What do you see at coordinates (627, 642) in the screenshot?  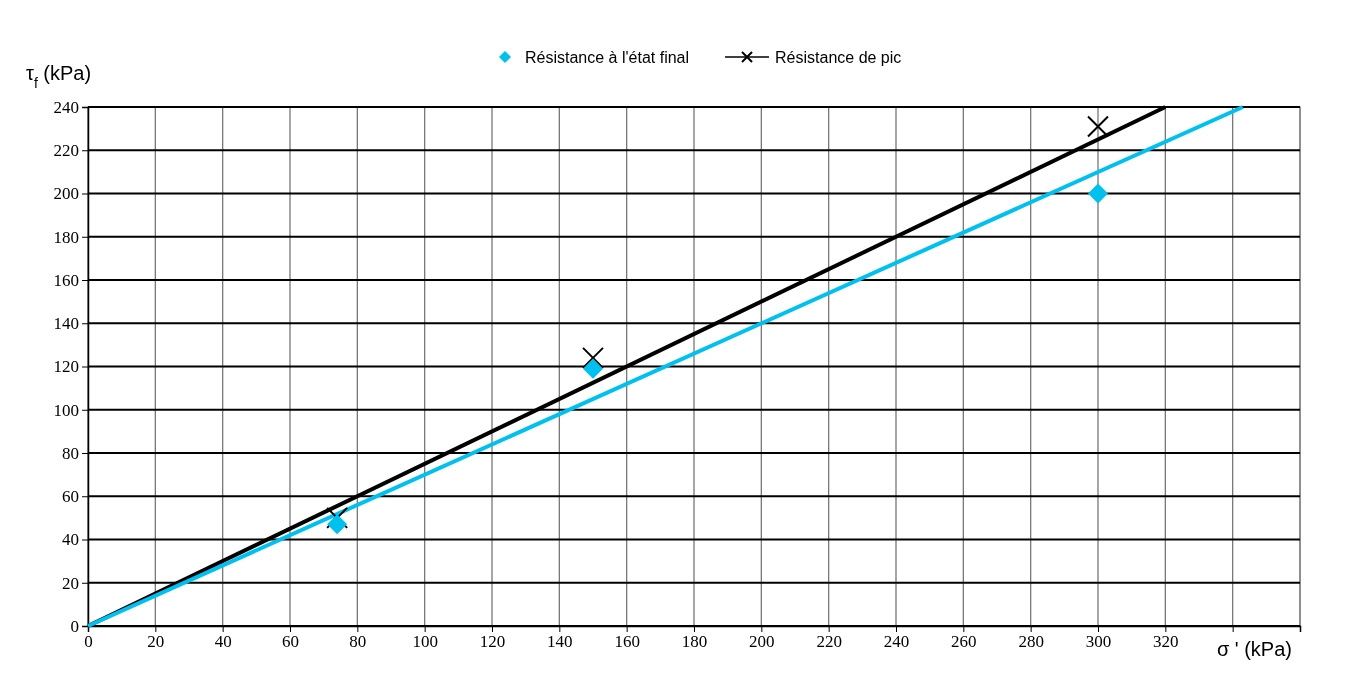 I see `x-tick-label: 160` at bounding box center [627, 642].